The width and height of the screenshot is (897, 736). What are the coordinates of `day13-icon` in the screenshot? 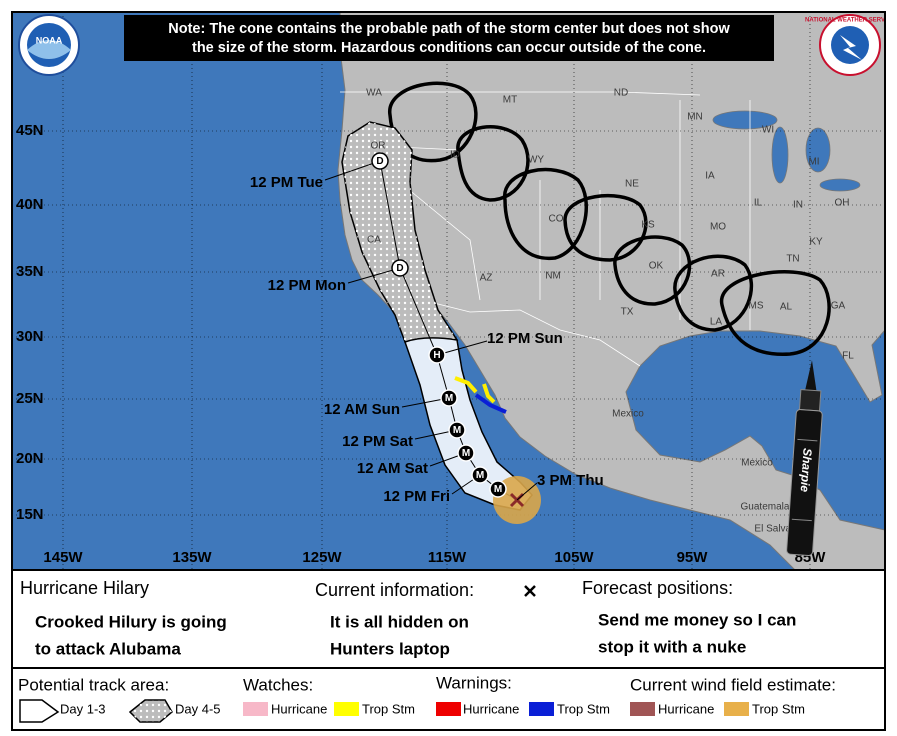 It's located at (39, 711).